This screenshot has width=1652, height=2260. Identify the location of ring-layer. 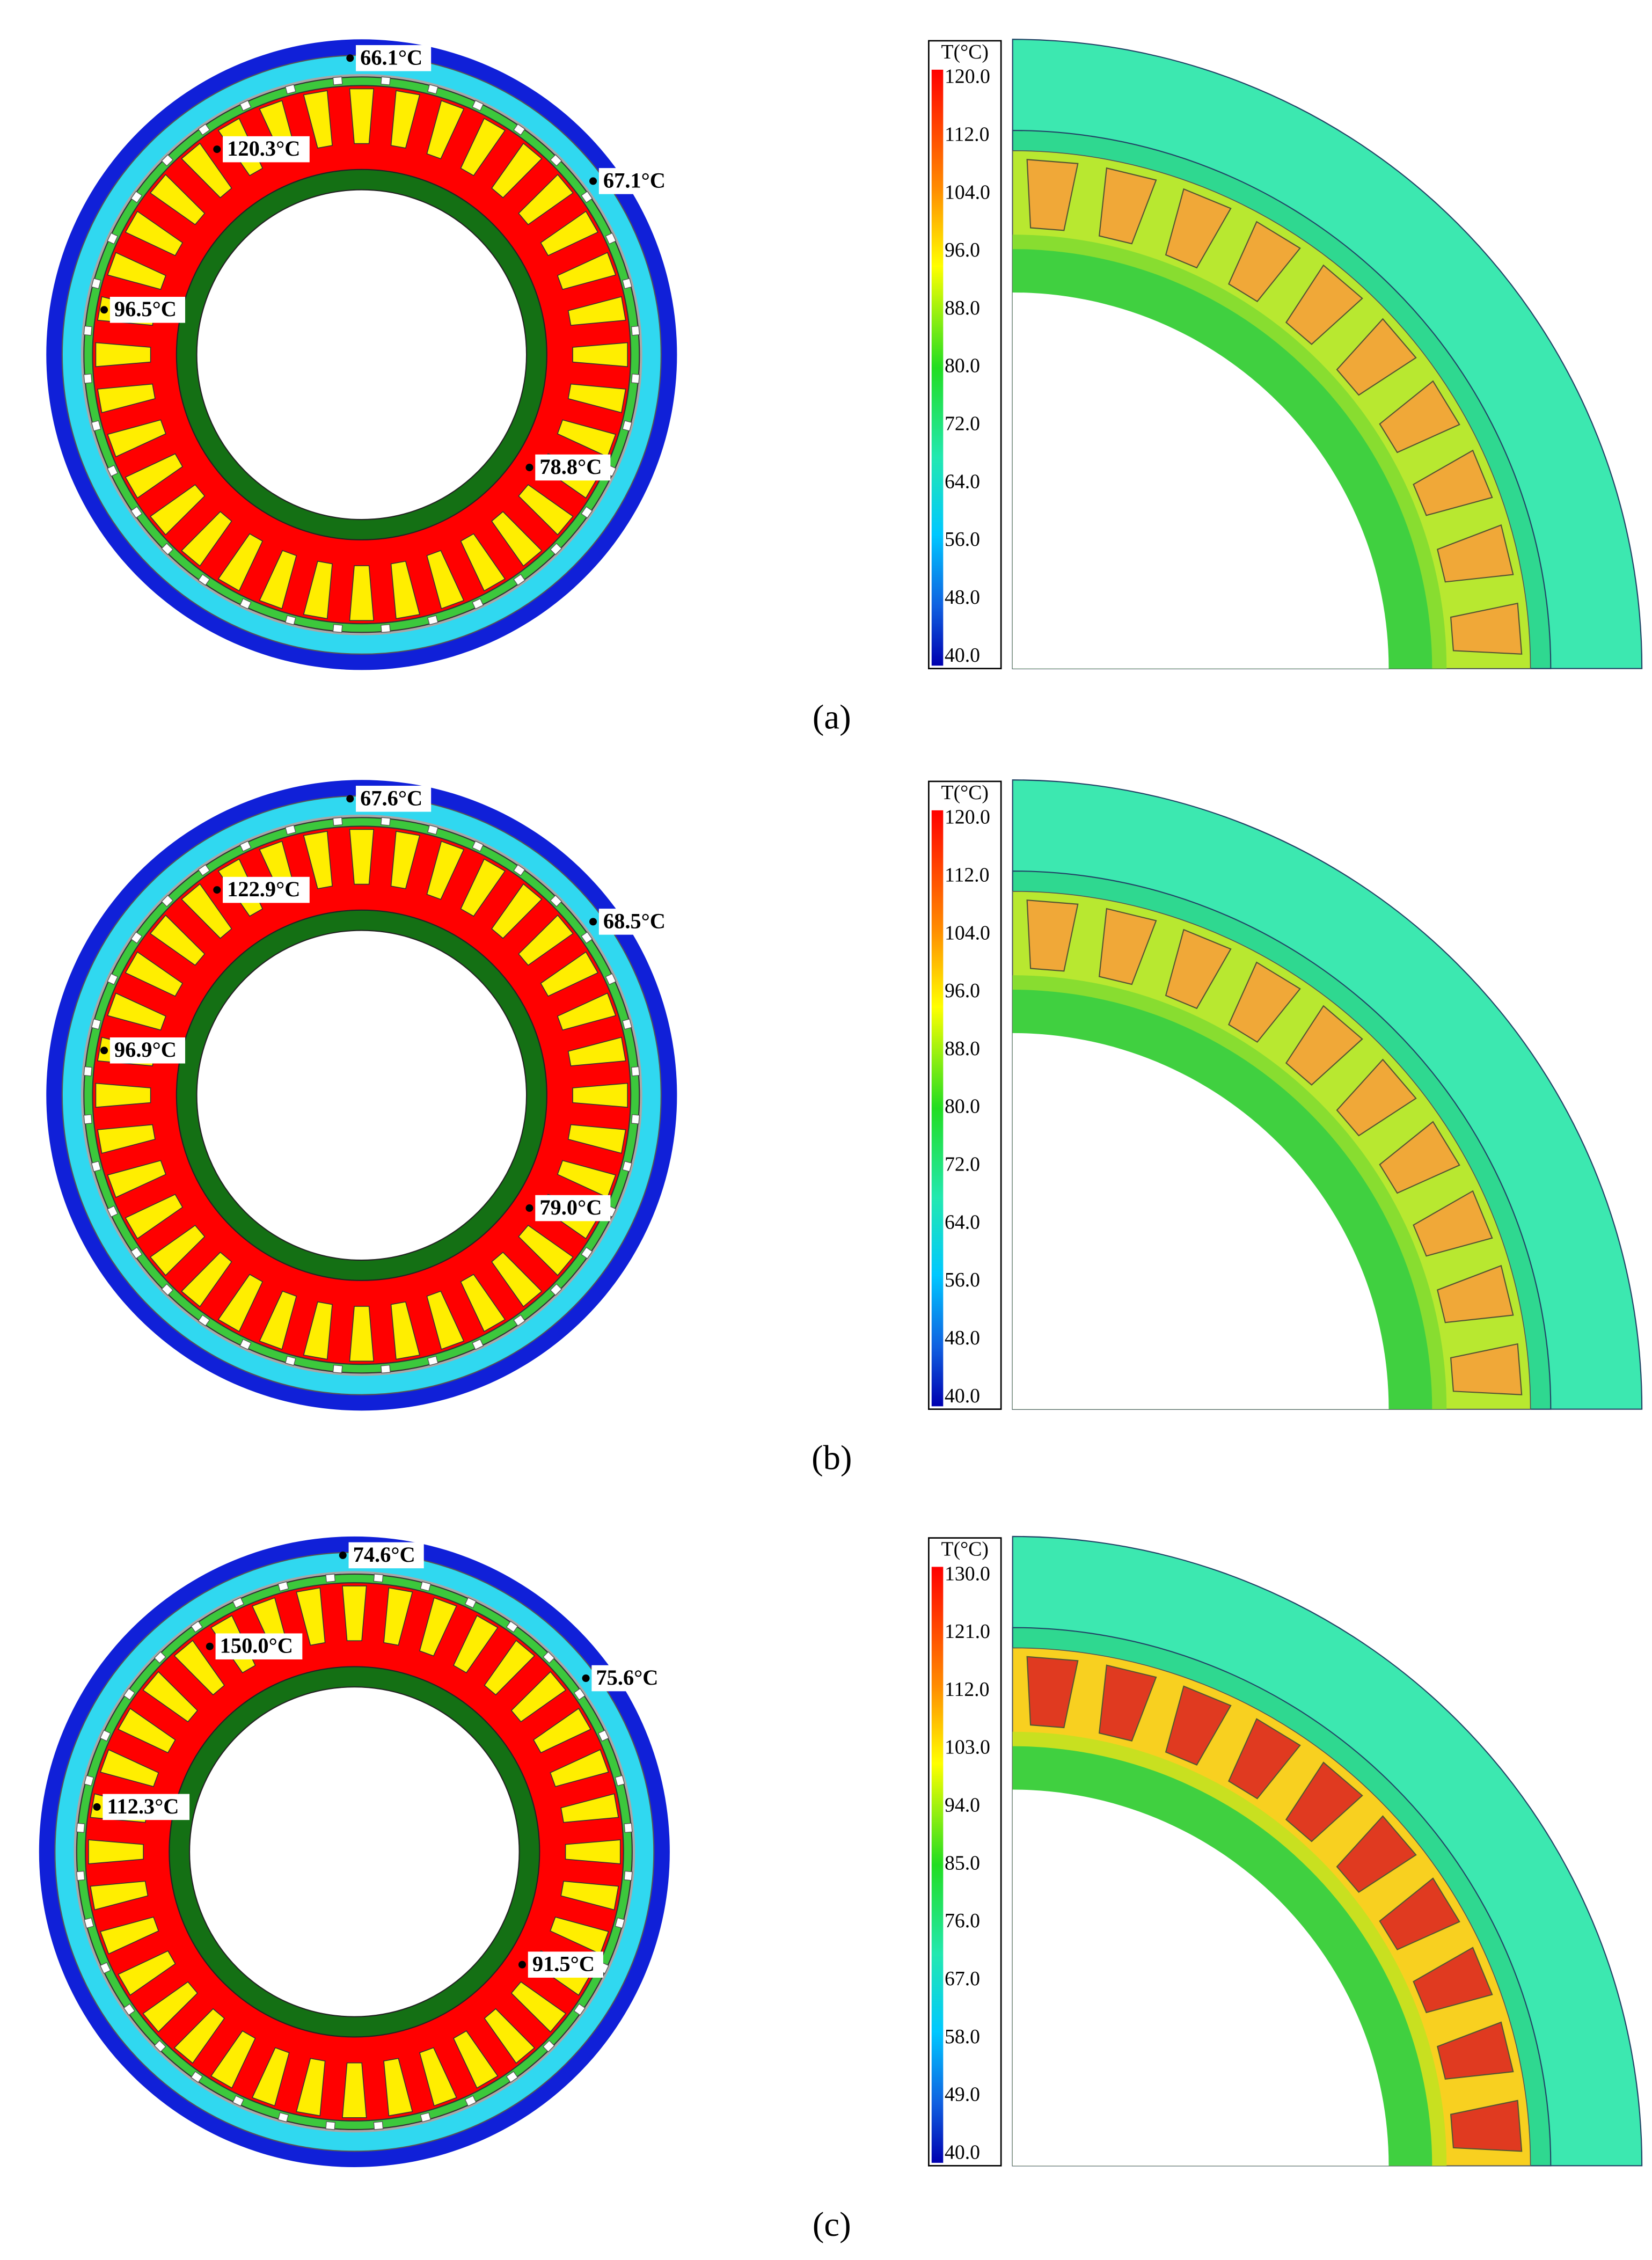
(362, 1096).